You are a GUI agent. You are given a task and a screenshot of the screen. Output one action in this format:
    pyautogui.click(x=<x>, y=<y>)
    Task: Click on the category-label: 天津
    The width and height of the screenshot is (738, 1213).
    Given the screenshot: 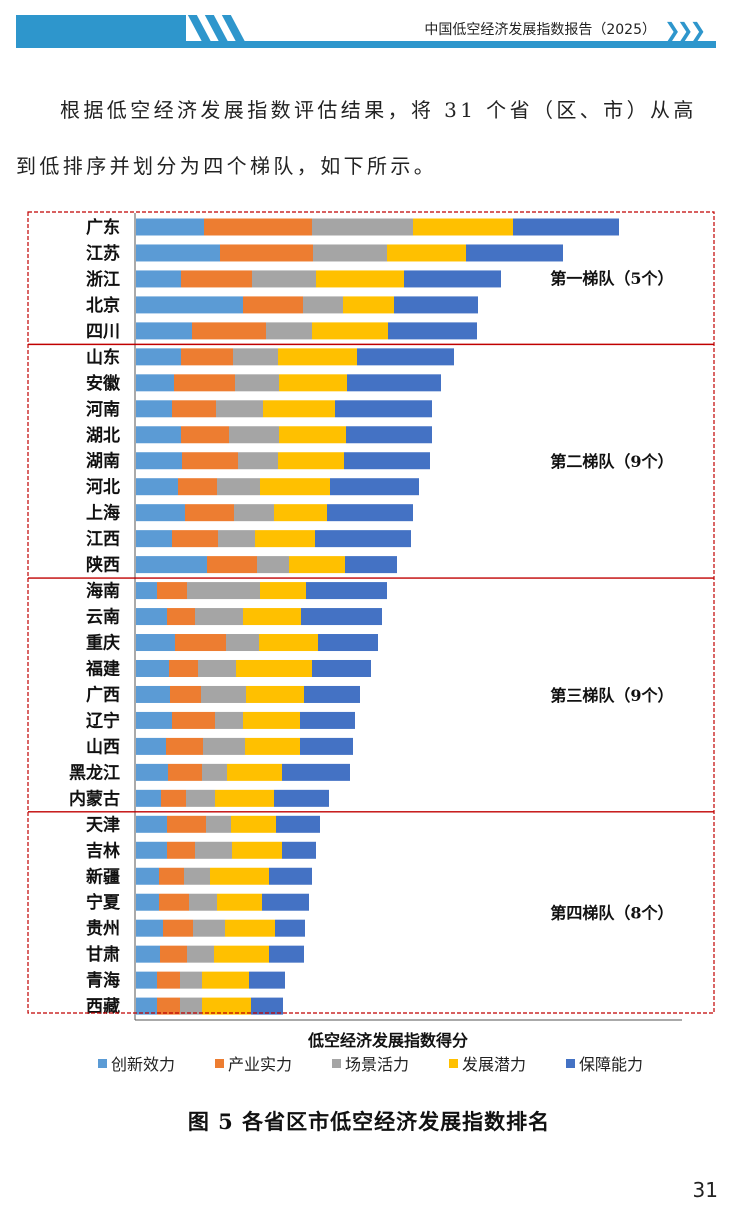 What is the action you would take?
    pyautogui.click(x=103, y=824)
    